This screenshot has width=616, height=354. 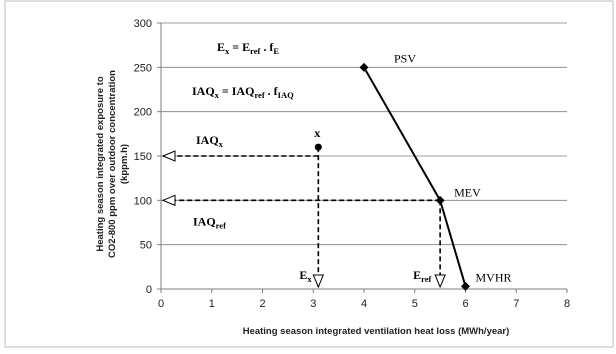 I want to click on iaq-ref-arrowhead, so click(x=168, y=200).